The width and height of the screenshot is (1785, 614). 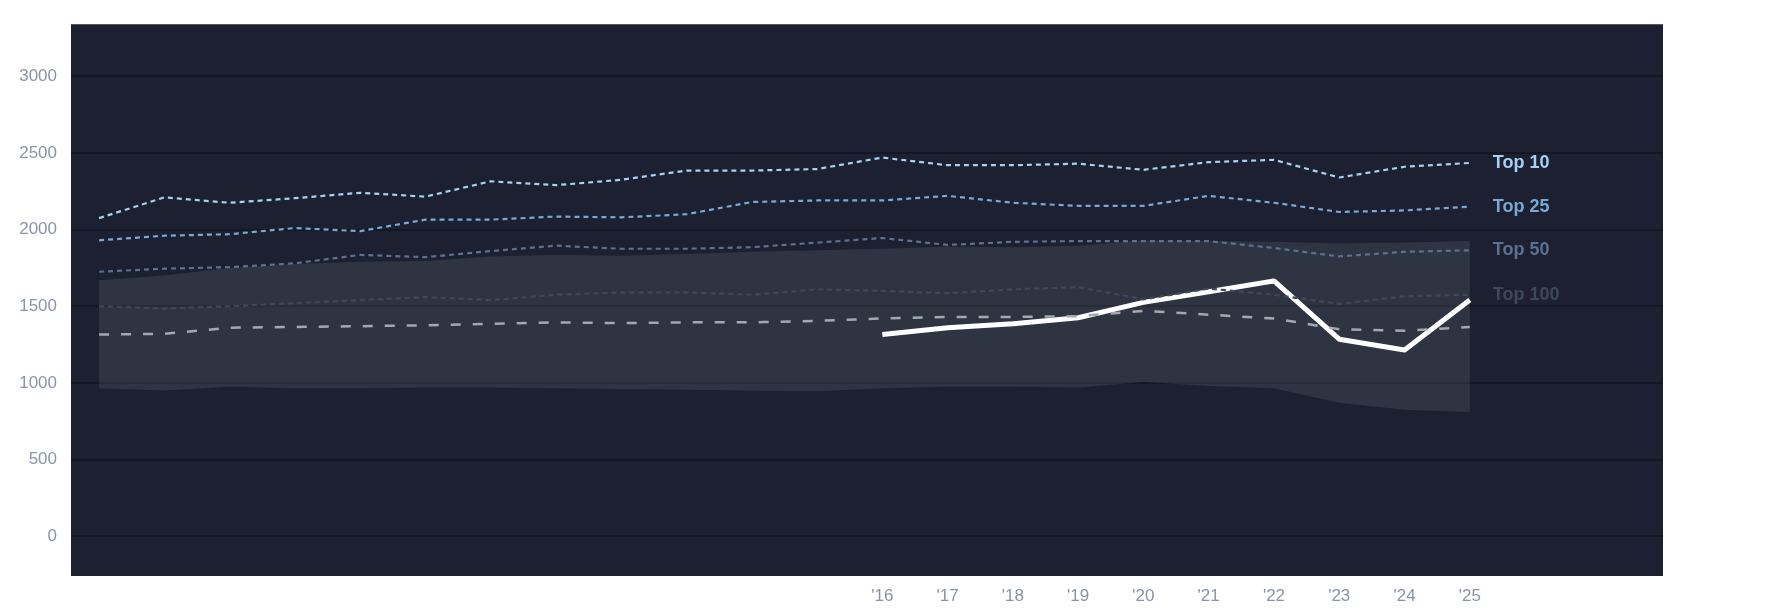 What do you see at coordinates (1521, 205) in the screenshot?
I see `series-label: Top 25` at bounding box center [1521, 205].